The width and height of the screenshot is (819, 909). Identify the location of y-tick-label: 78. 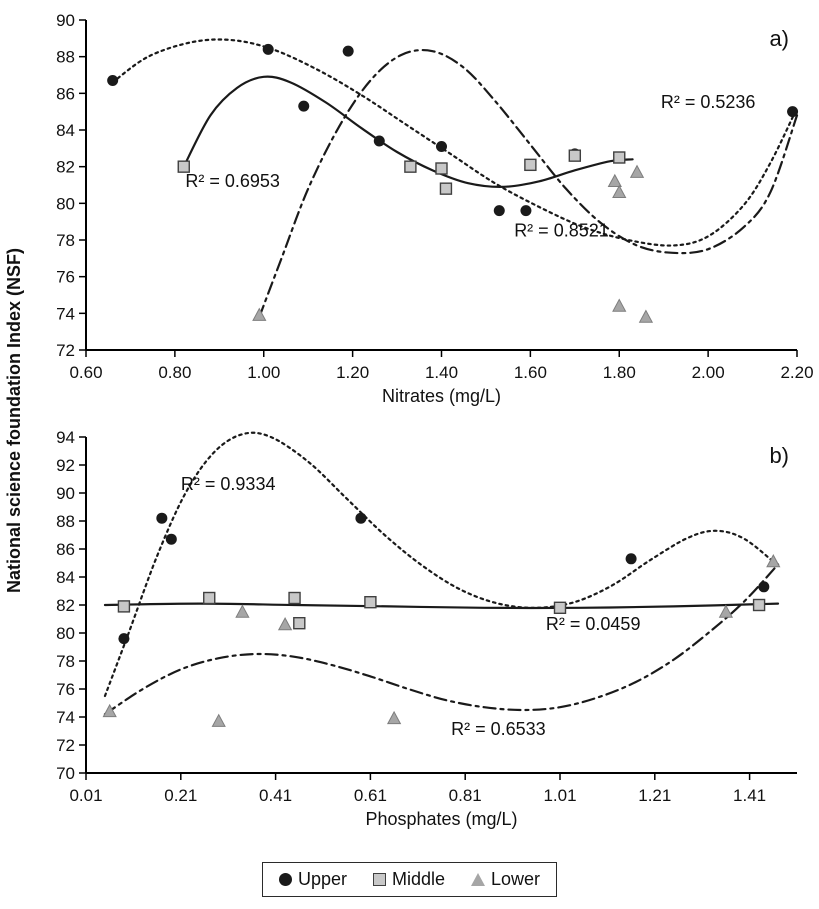
(65, 661).